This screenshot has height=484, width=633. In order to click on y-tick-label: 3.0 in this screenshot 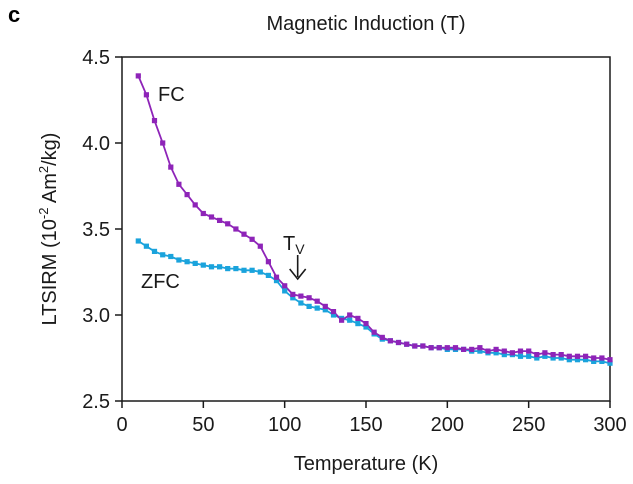, I will do `click(96, 316)`.